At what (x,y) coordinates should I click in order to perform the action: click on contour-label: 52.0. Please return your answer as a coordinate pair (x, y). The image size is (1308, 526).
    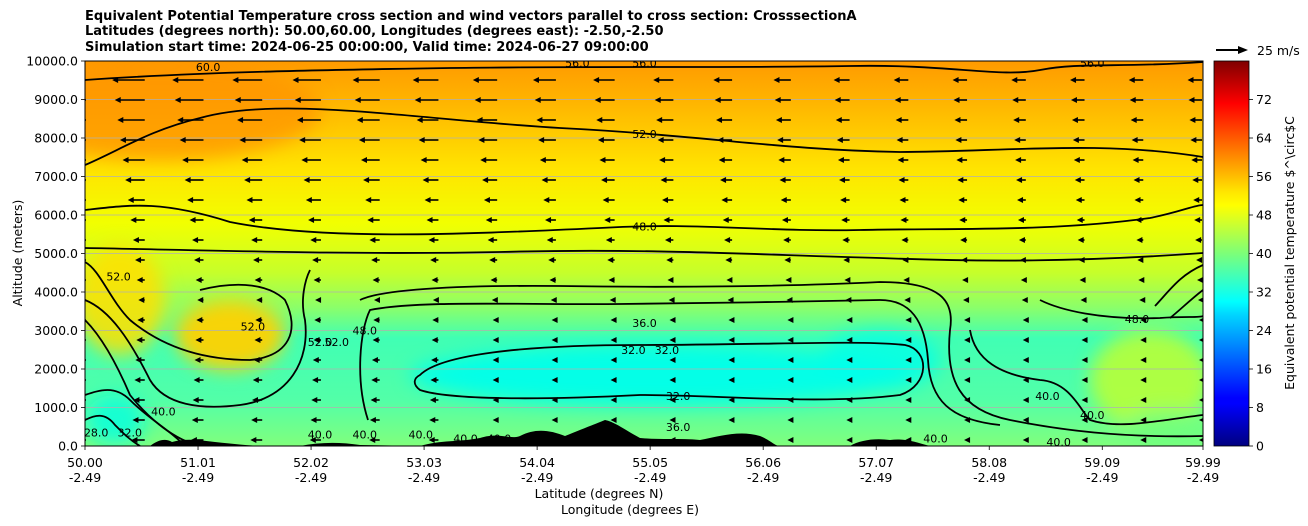
    Looking at the image, I should click on (320, 342).